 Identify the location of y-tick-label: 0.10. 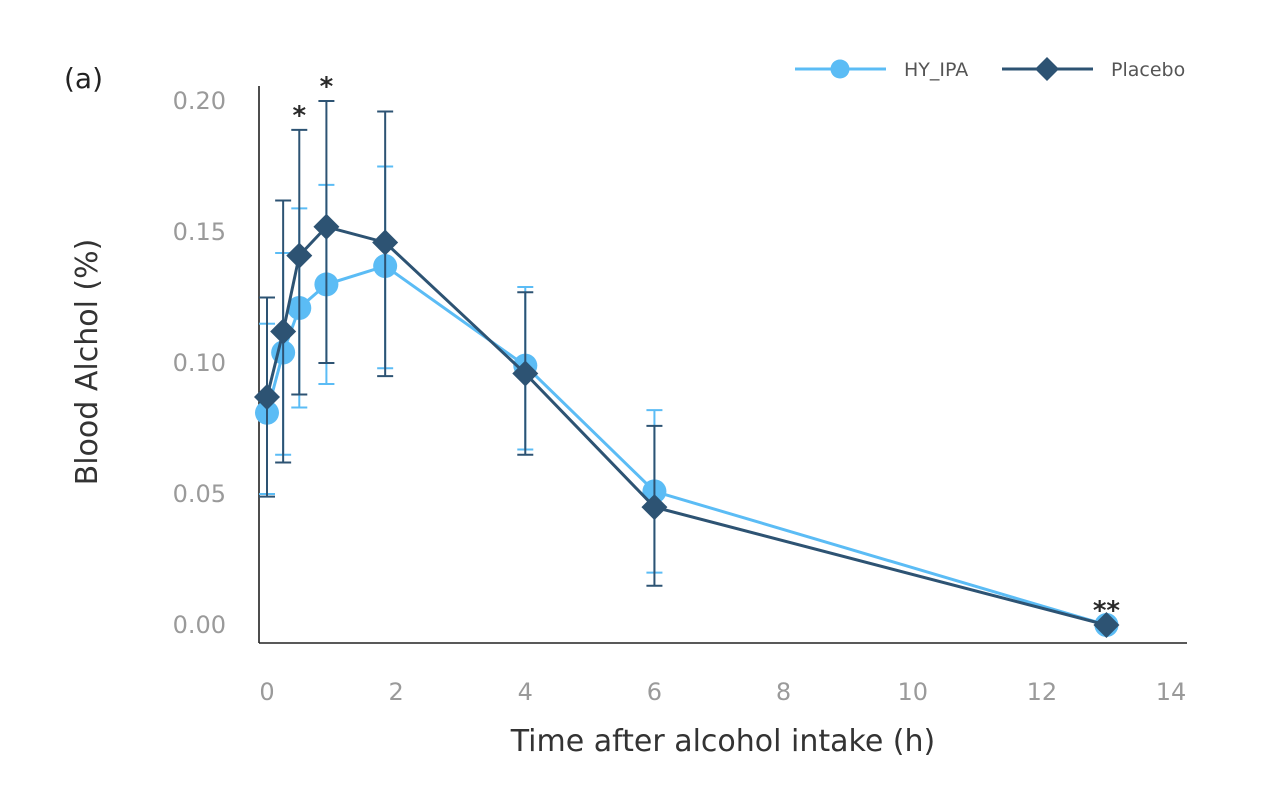
(199, 363).